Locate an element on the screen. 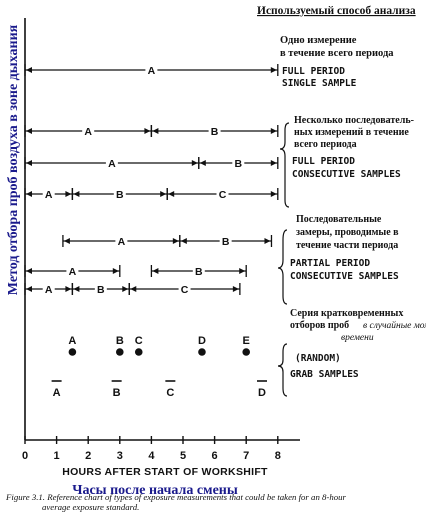 Image resolution: width=426 pixels, height=512 pixels. group1-en-line2: SINGLE SAMPLE is located at coordinates (319, 83).